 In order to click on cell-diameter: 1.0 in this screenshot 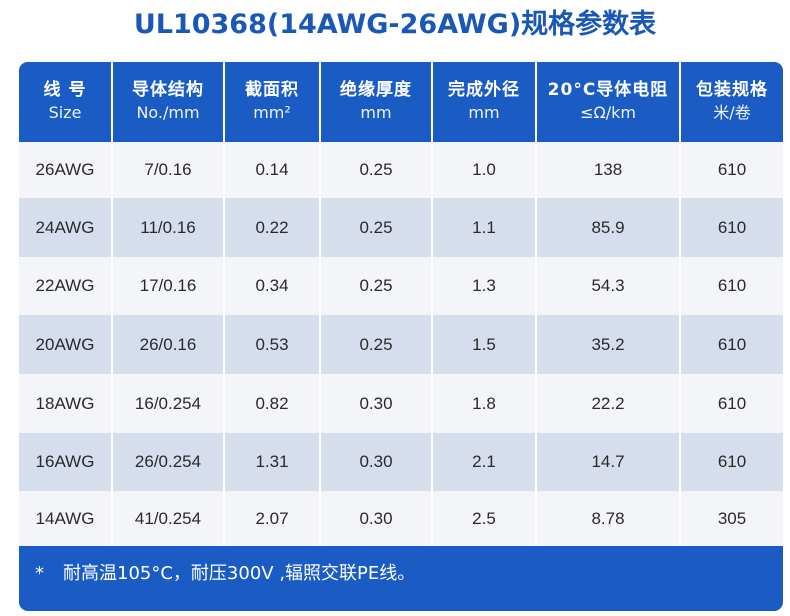, I will do `click(485, 170)`.